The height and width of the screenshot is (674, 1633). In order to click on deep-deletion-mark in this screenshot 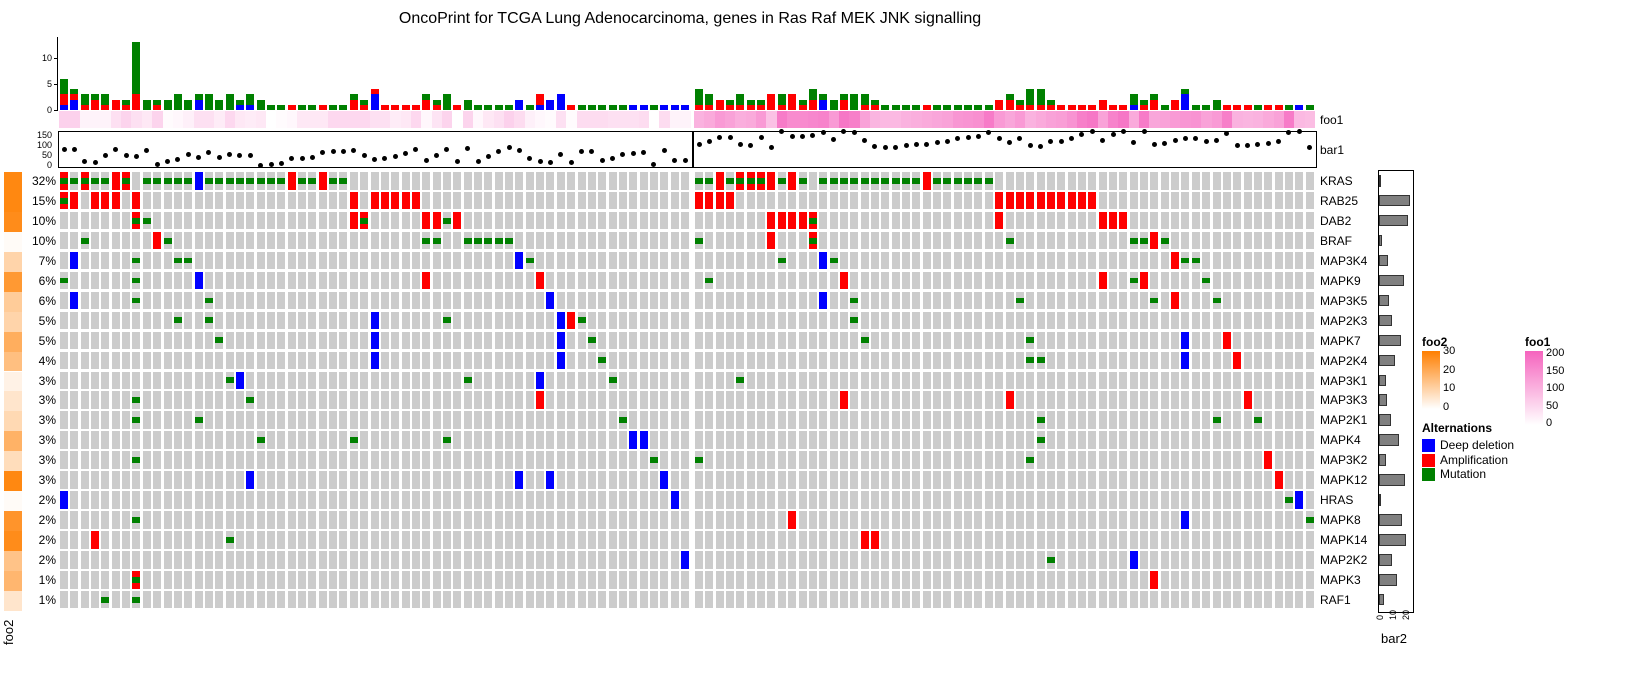, I will do `click(674, 500)`.